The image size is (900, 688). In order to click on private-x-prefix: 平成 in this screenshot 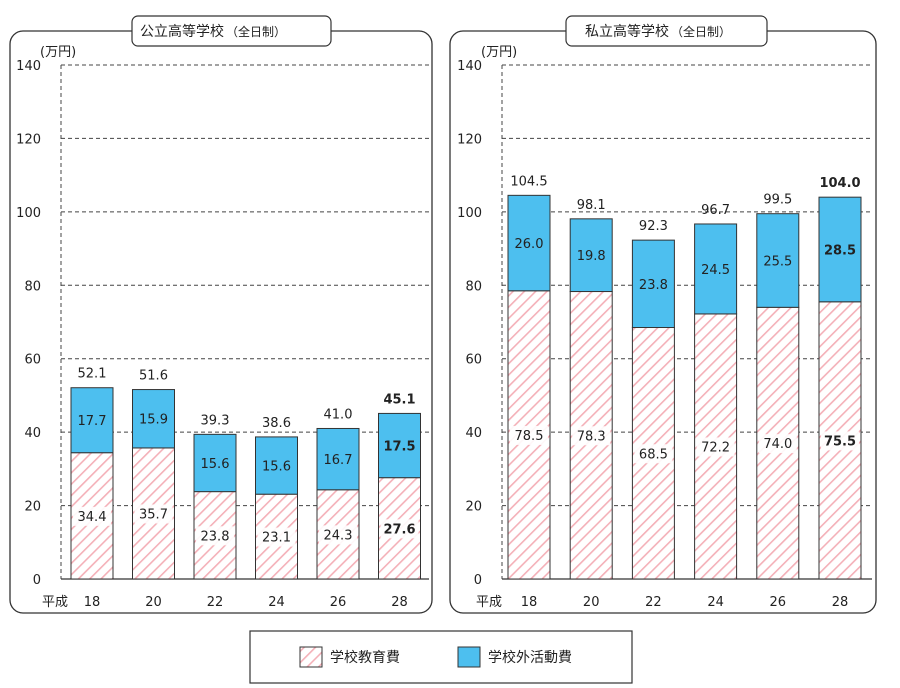, I will do `click(489, 602)`.